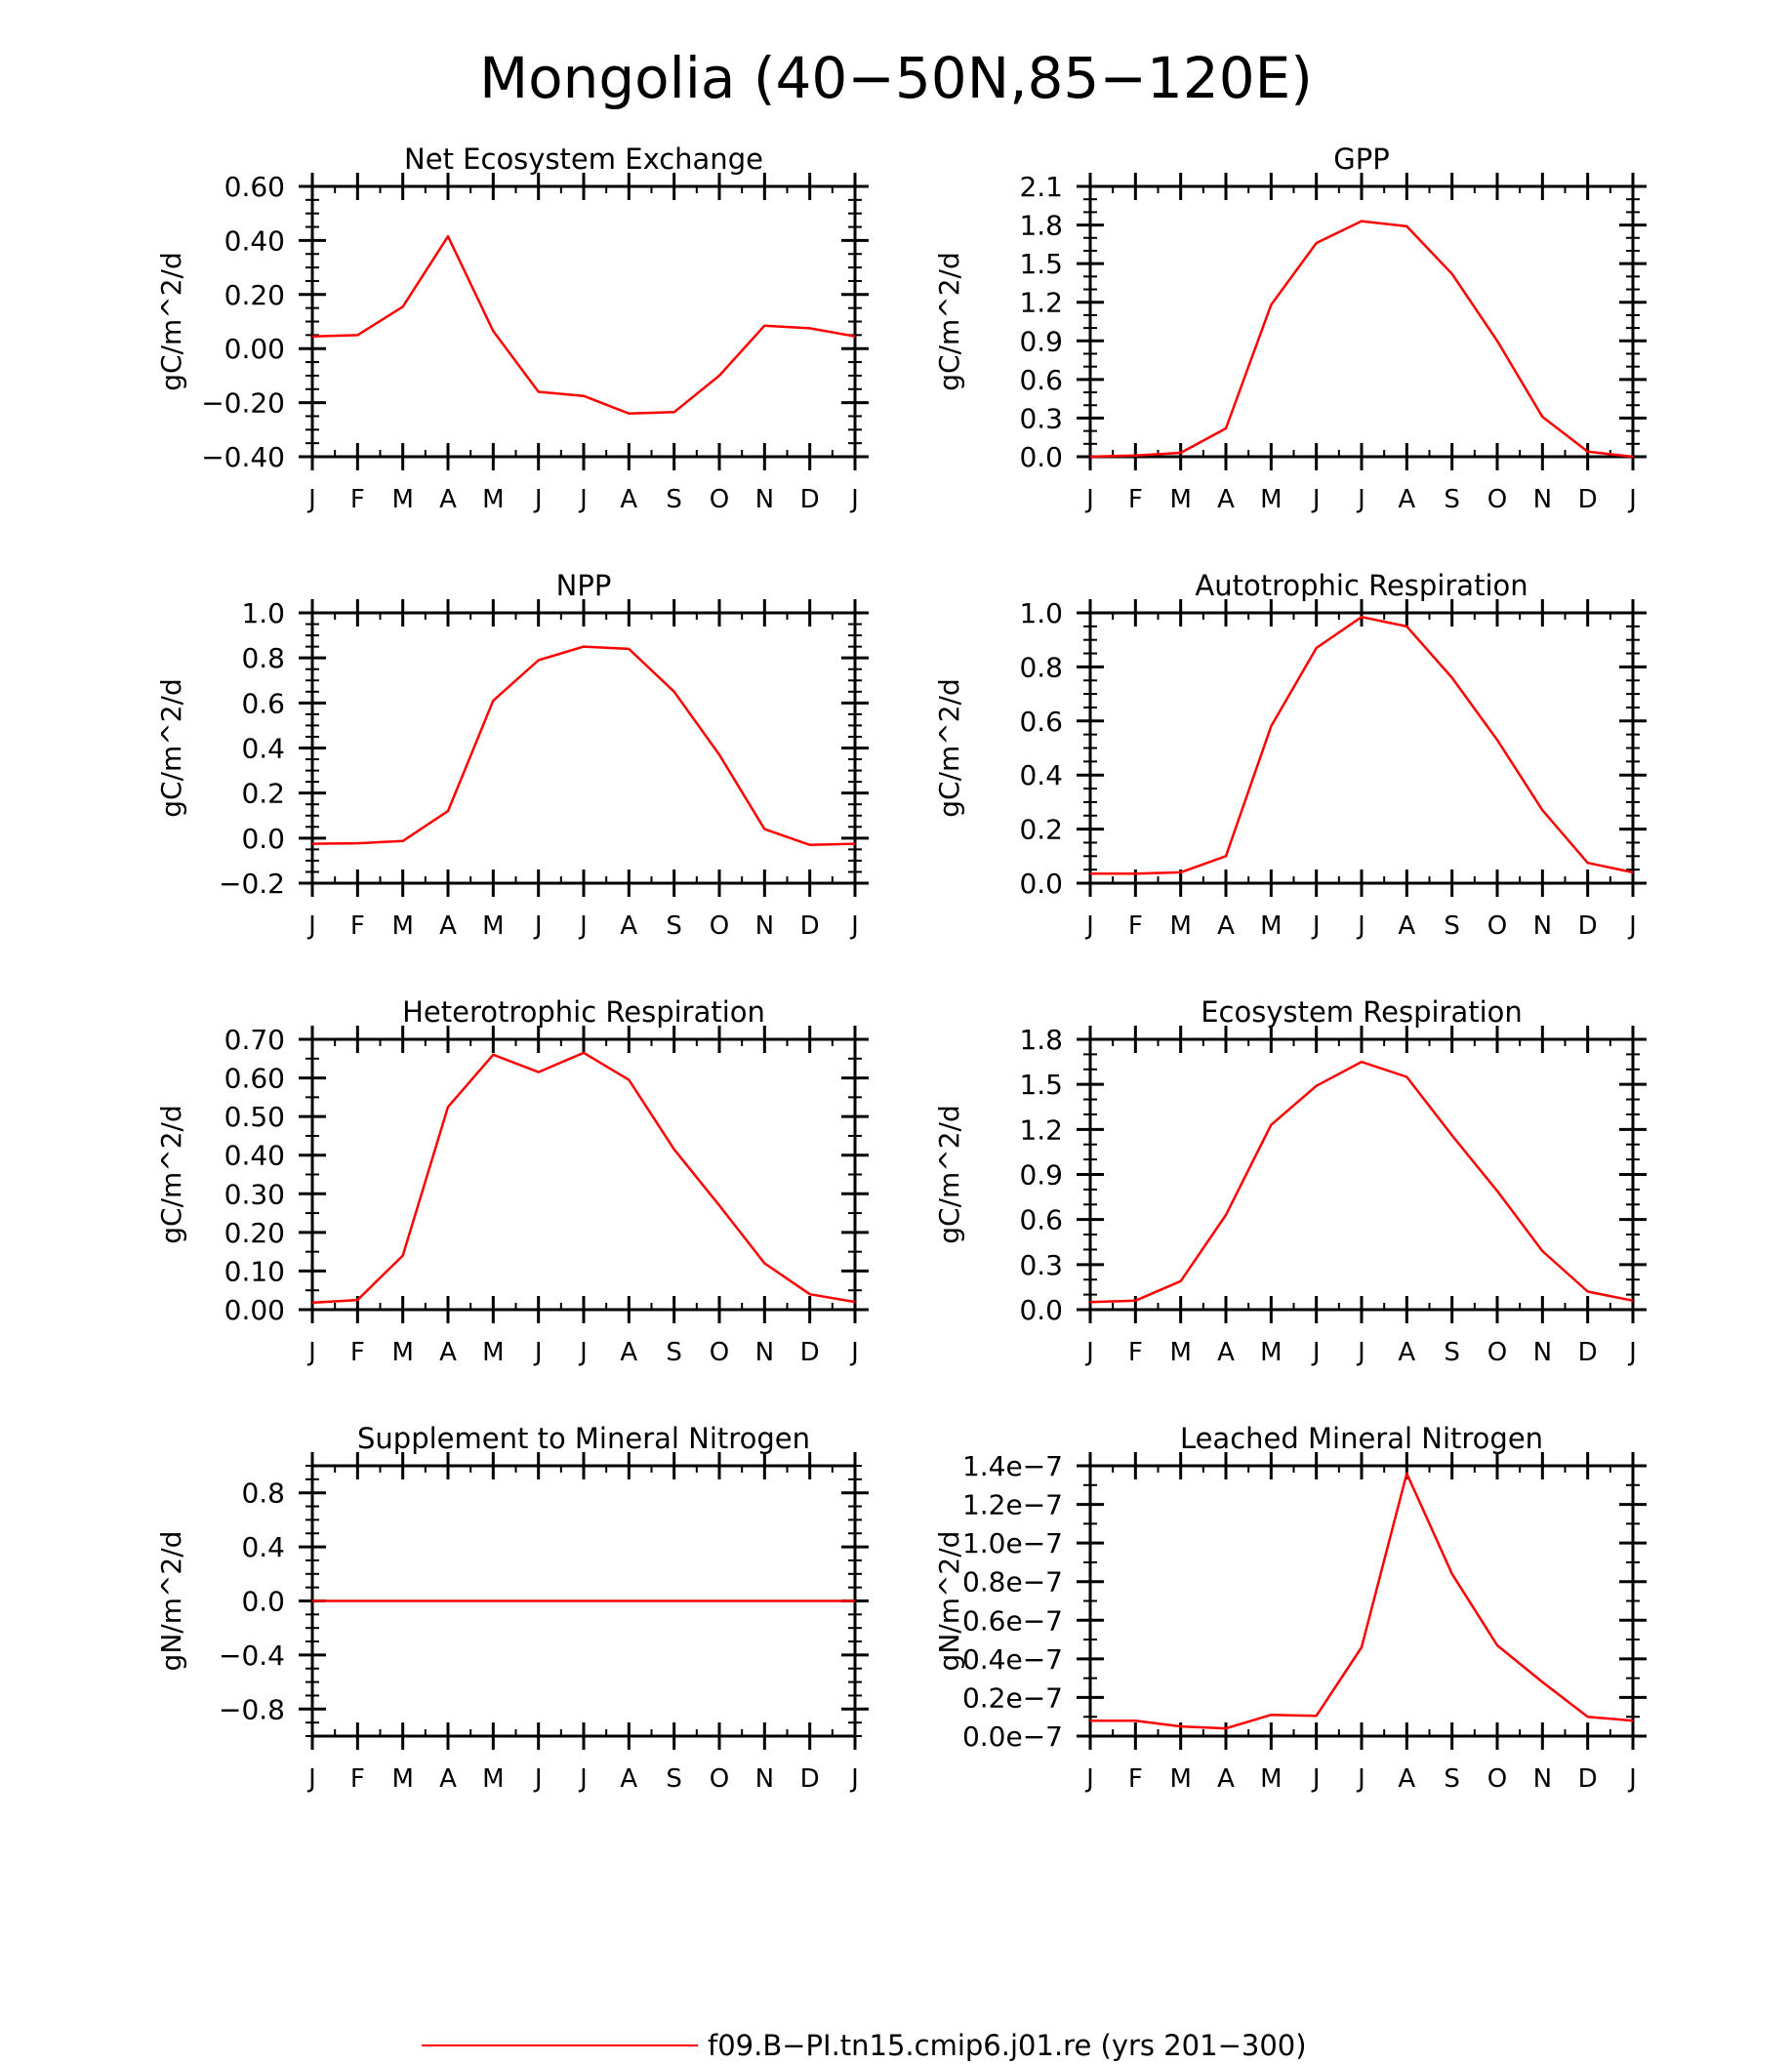  Describe the element at coordinates (255, 240) in the screenshot. I see `y-tick-label: 0.40` at that location.